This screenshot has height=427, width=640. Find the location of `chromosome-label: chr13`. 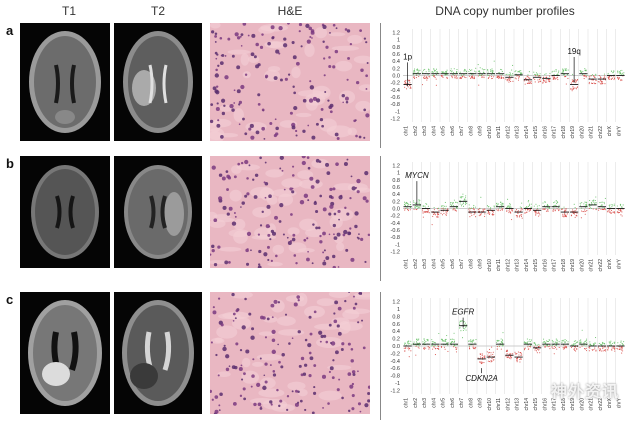

chromosome-label: chr13 is located at coordinates (518, 265).